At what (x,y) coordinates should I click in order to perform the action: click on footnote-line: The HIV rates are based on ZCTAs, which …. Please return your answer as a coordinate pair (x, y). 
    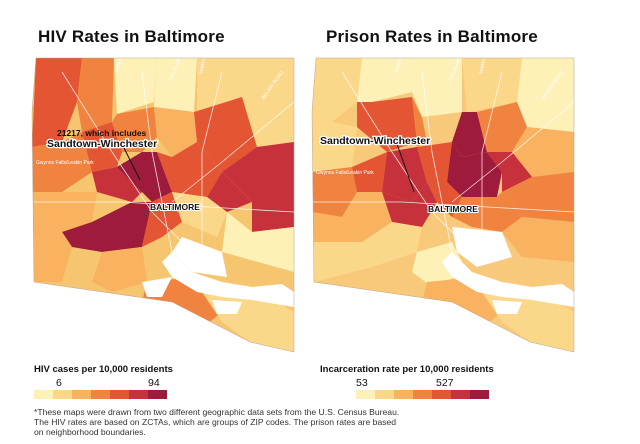
    Looking at the image, I should click on (215, 422).